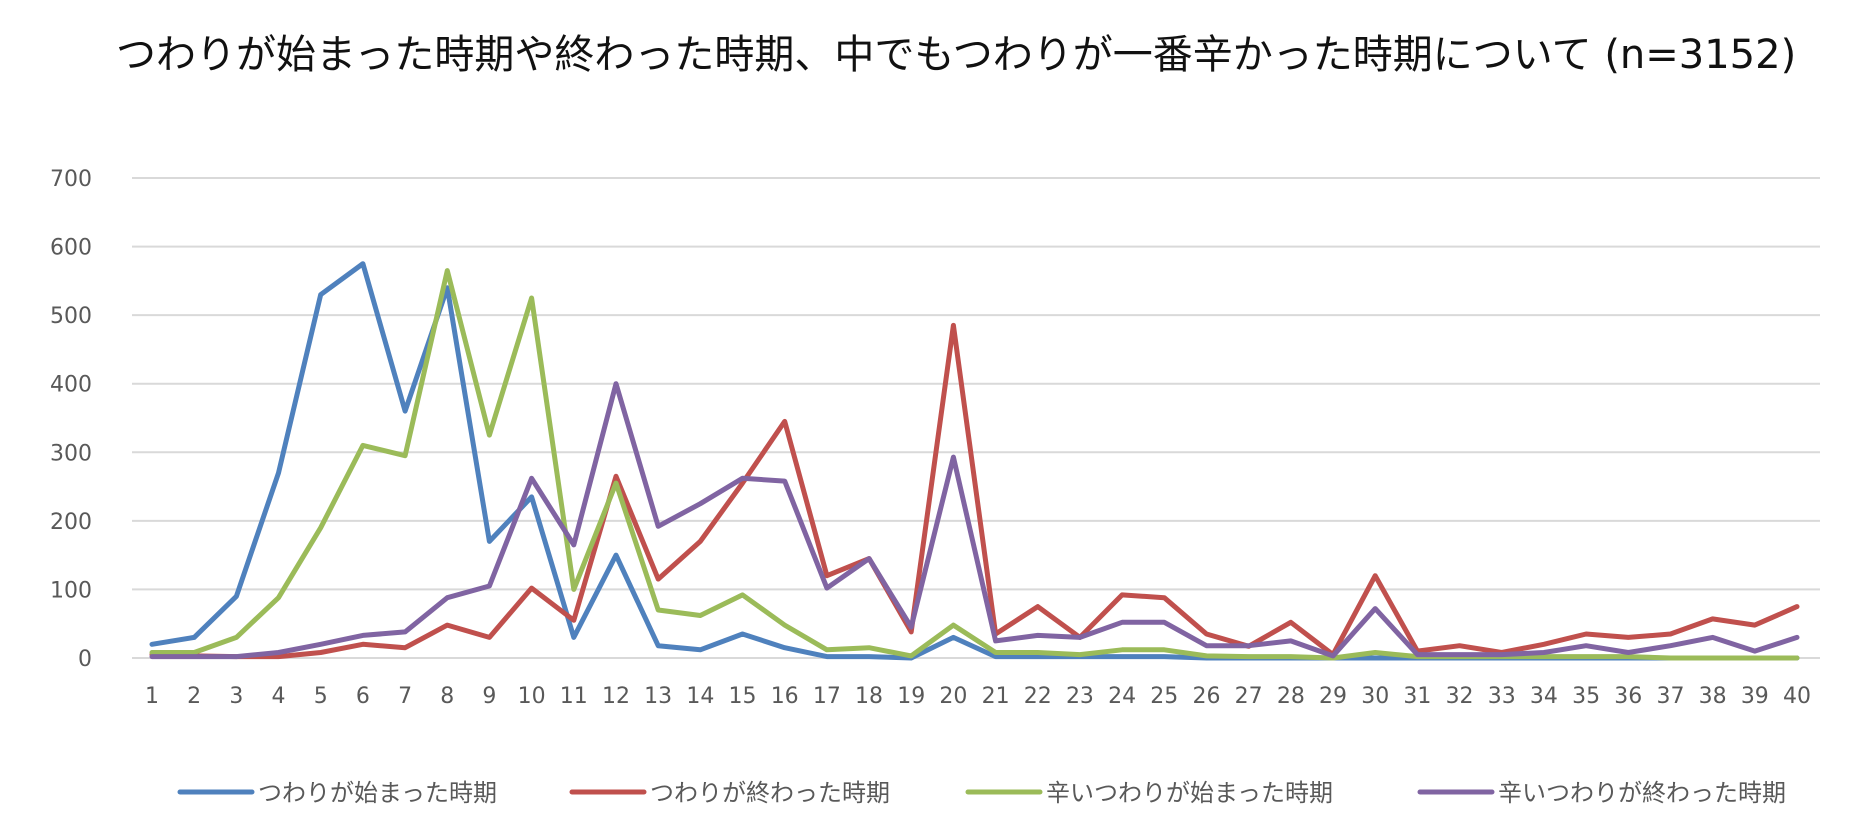 This screenshot has height=826, width=1870. What do you see at coordinates (363, 696) in the screenshot?
I see `x-tick-label: 6` at bounding box center [363, 696].